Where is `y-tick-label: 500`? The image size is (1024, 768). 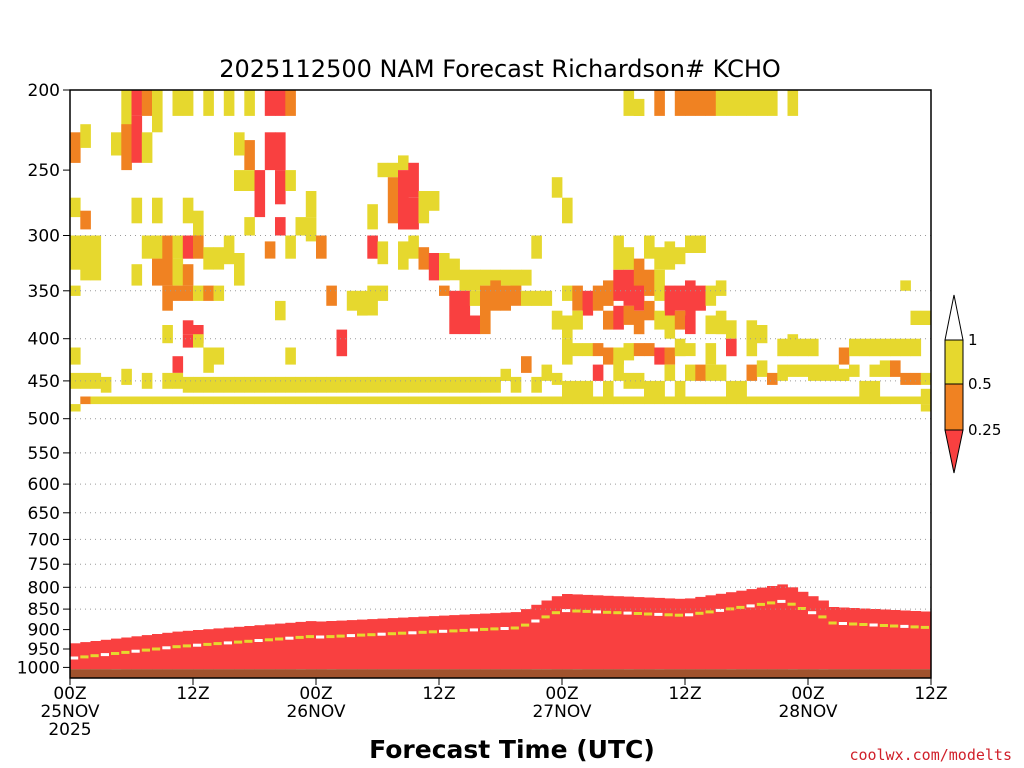 y-tick-label: 500 is located at coordinates (44, 420).